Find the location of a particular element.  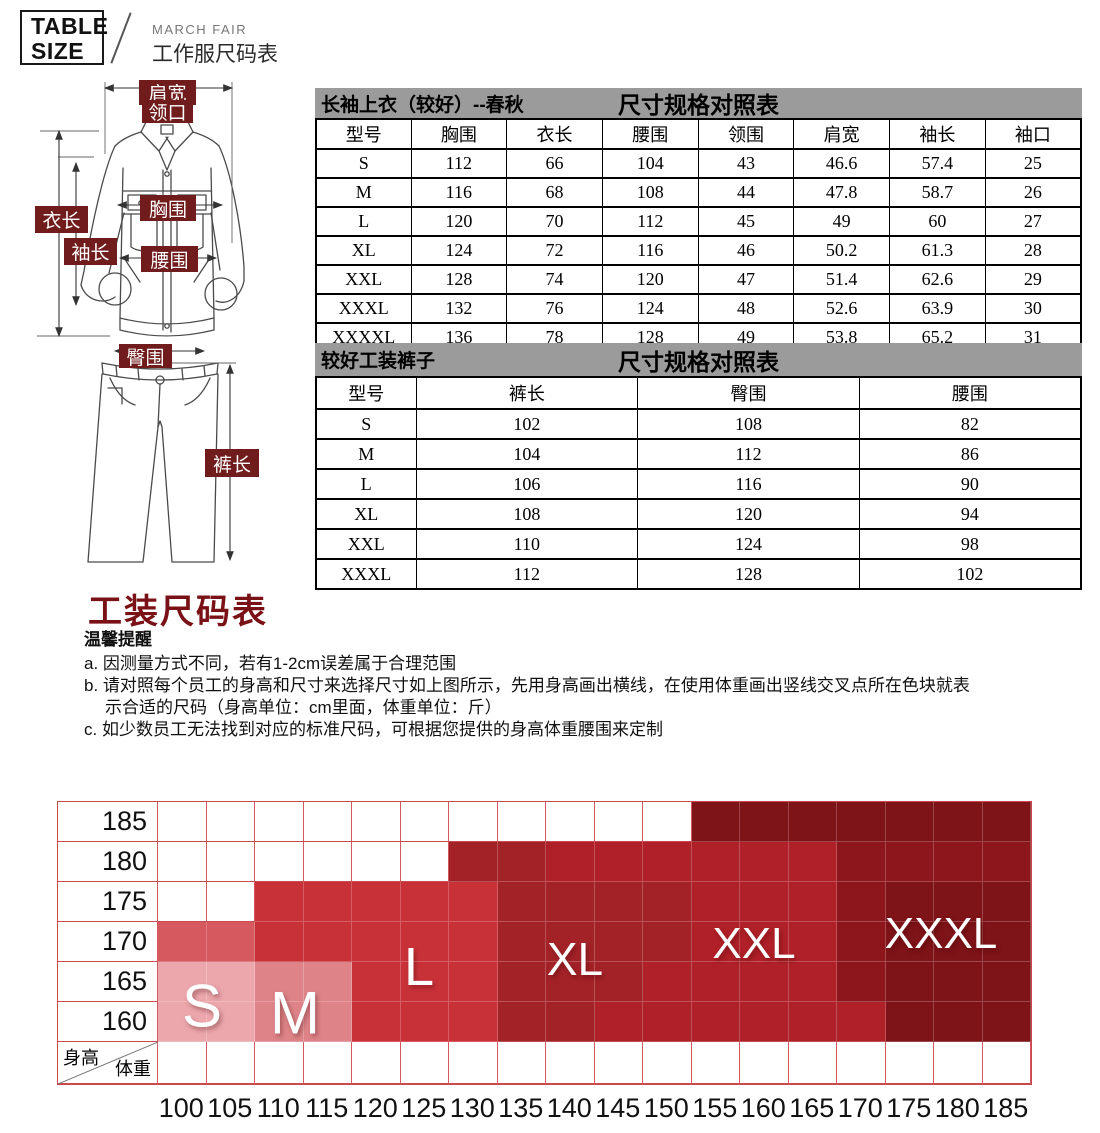

x-tick: 145 is located at coordinates (618, 1108).